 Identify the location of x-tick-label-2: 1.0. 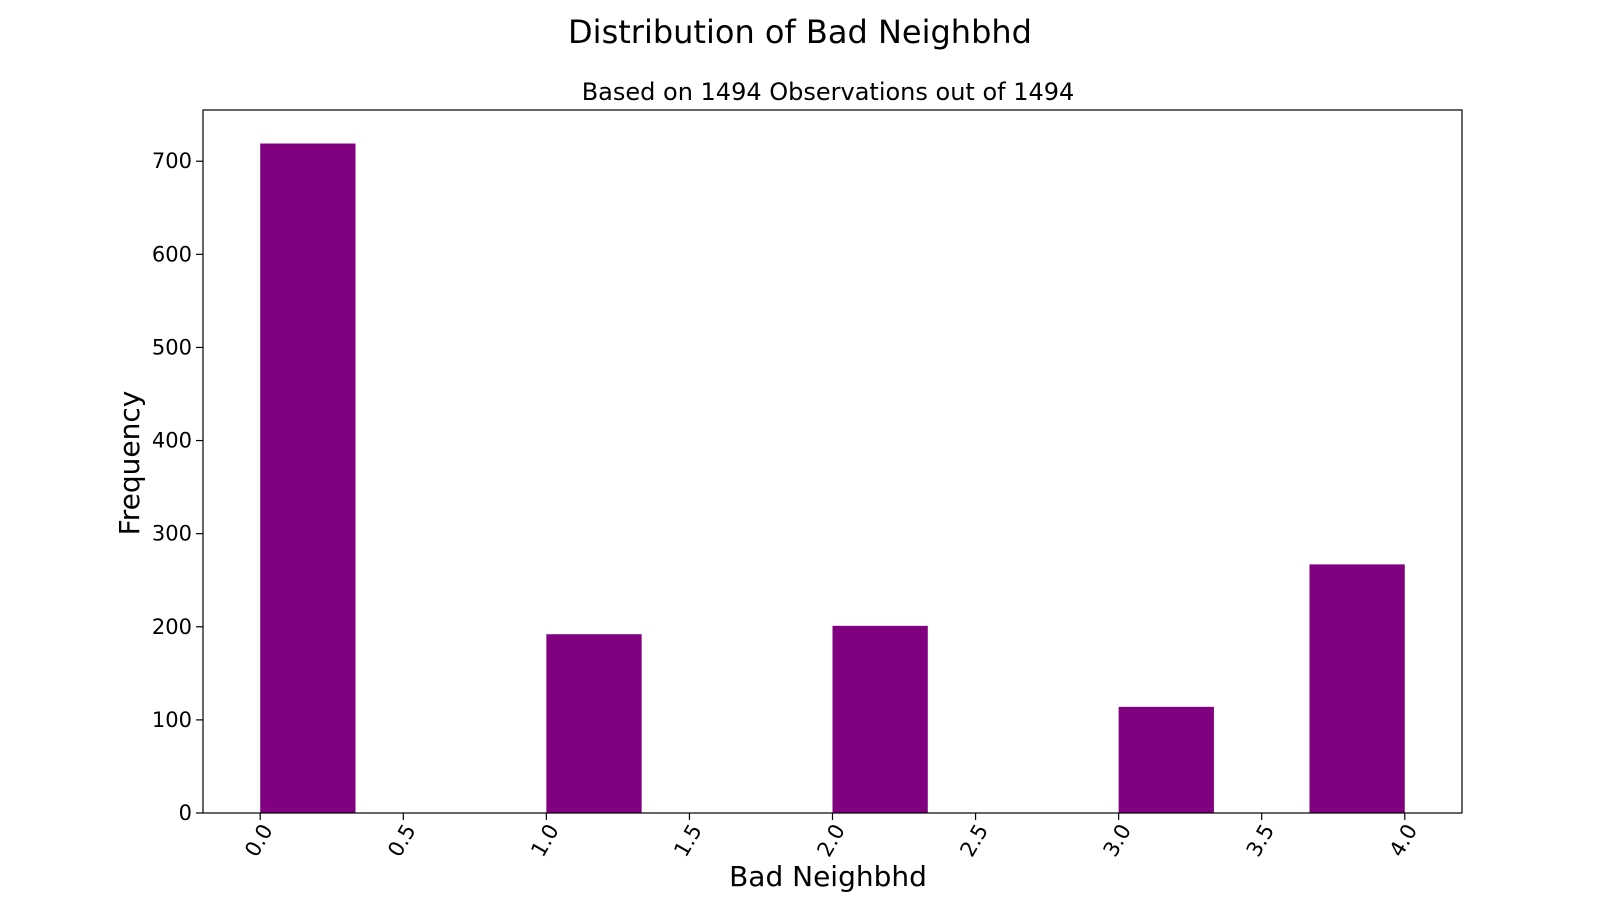
(544, 840).